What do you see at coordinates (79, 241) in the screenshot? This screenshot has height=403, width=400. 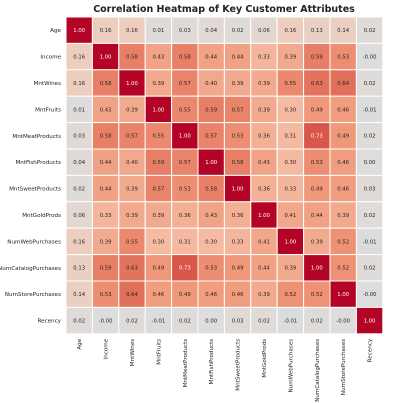 I see `heatmap-cell-numwebpurchases-age` at bounding box center [79, 241].